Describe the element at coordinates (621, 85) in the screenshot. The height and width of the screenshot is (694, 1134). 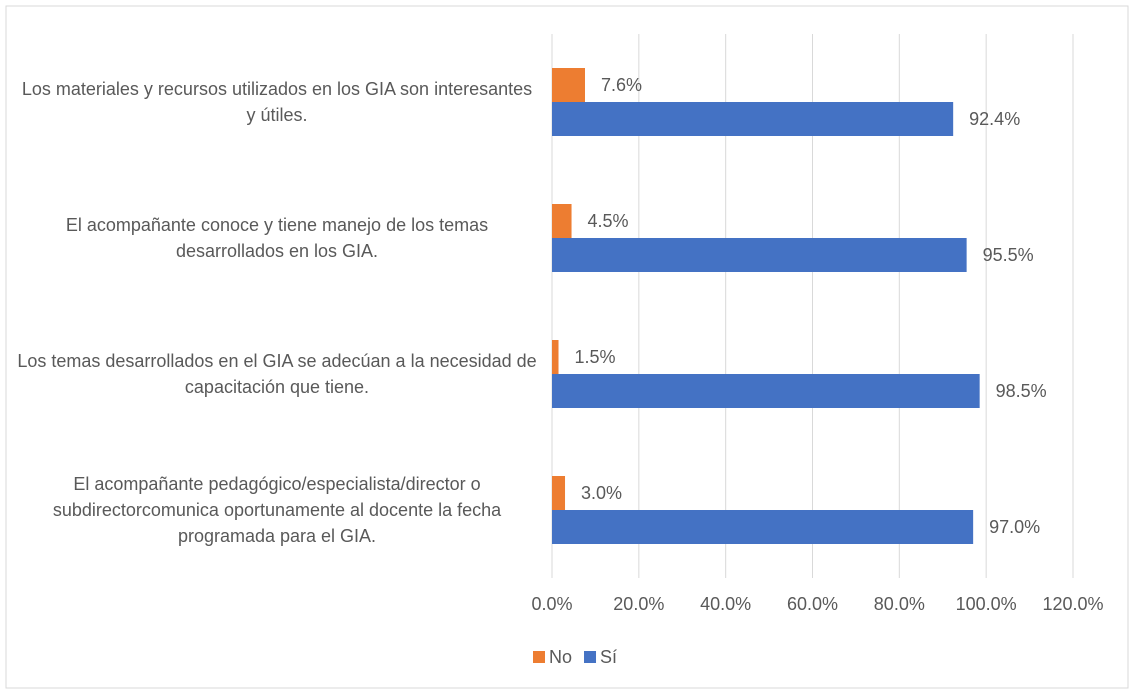
I see `data-label: 7.6%` at that location.